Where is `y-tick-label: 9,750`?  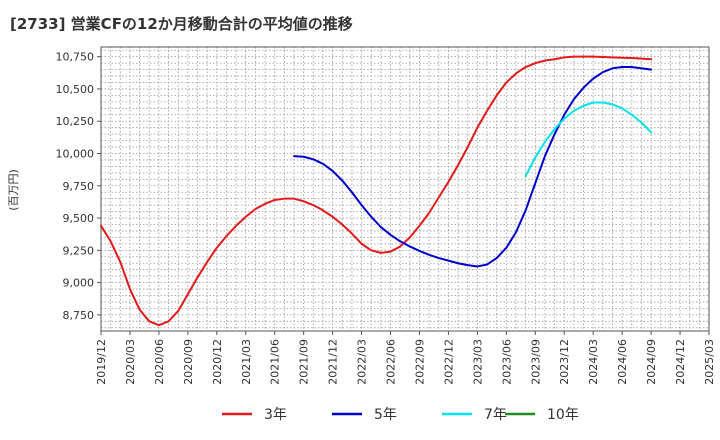 y-tick-label: 9,750 is located at coordinates (79, 186).